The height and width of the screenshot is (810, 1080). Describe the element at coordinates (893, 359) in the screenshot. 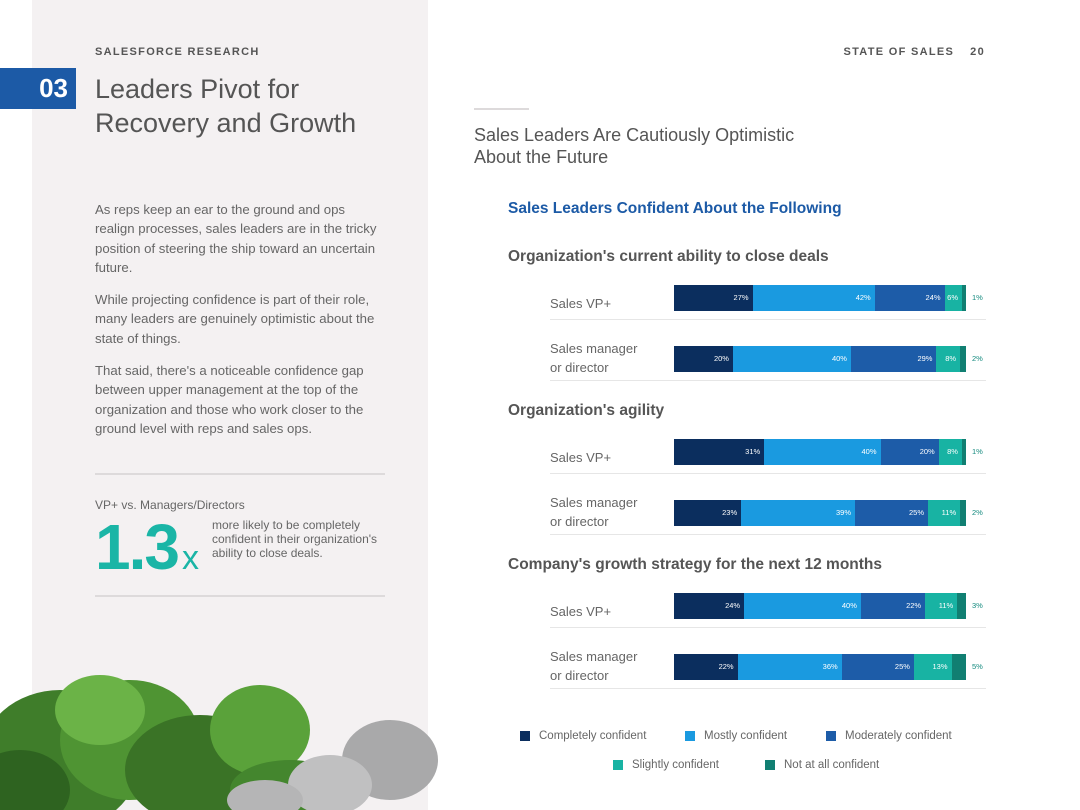

I see `bar-segment: 29%` at that location.